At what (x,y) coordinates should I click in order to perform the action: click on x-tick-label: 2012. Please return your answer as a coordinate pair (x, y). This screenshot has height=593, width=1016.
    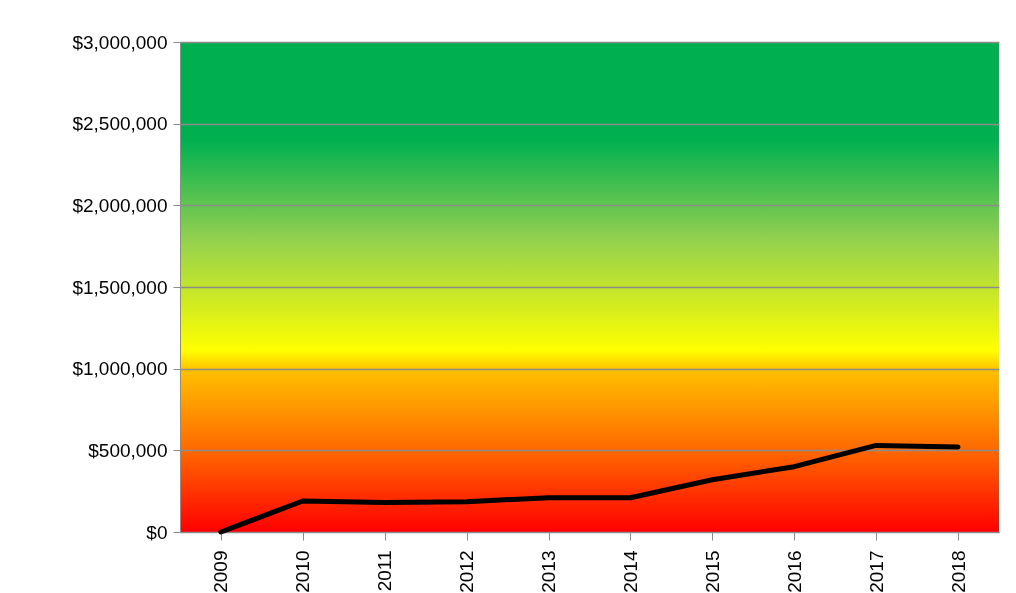
    Looking at the image, I should click on (467, 571).